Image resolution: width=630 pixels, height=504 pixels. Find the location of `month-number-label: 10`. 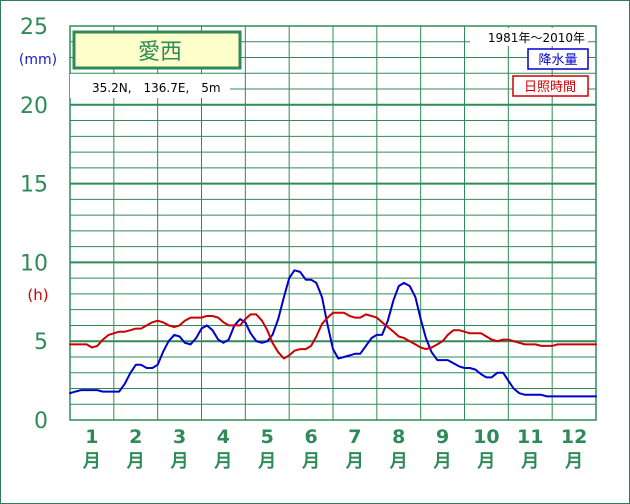

month-number-label: 10 is located at coordinates (486, 437).